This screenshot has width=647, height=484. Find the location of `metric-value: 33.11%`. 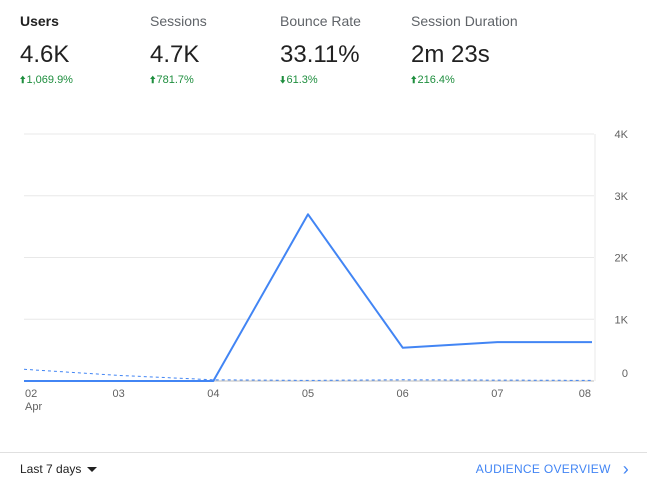

metric-value: 33.11% is located at coordinates (320, 54).